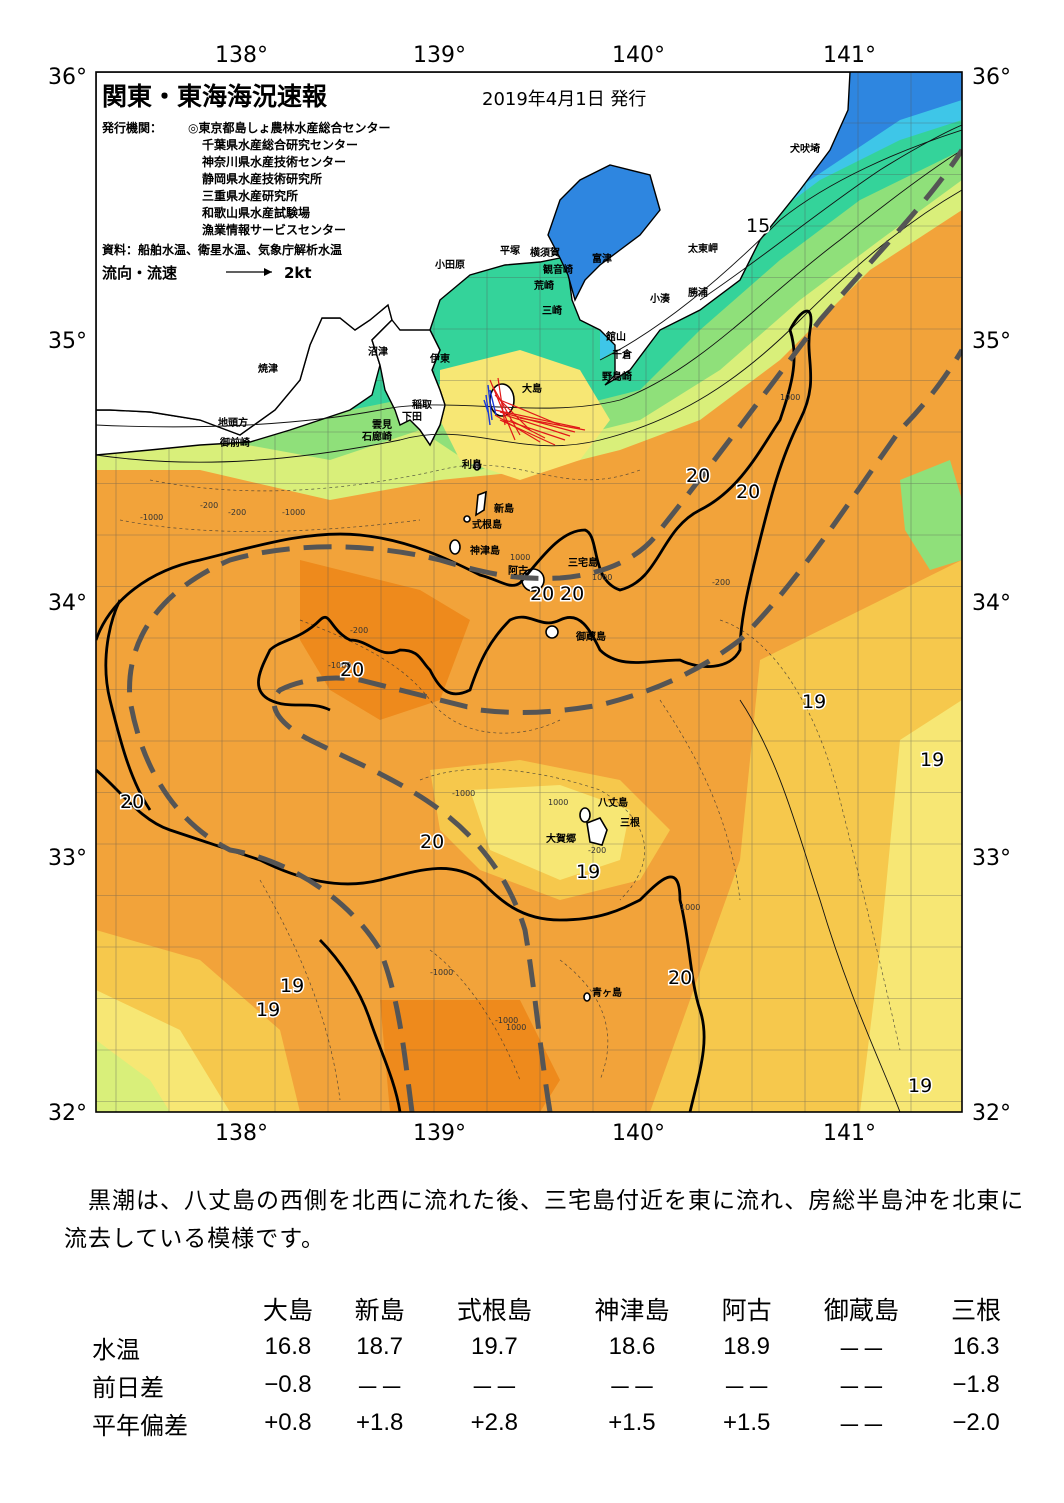  I want to click on place-name-label: 大島, so click(532, 388).